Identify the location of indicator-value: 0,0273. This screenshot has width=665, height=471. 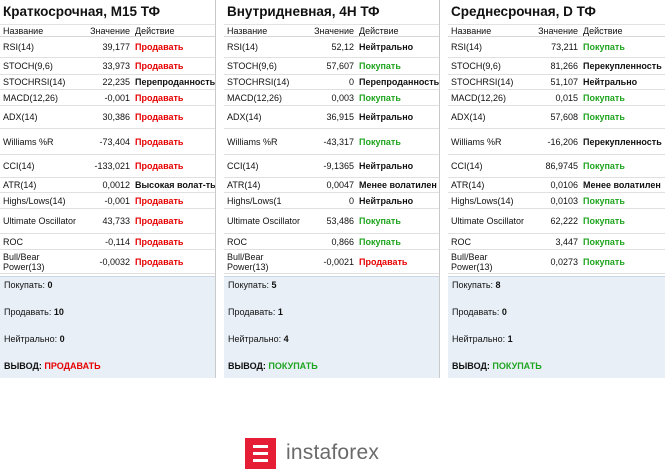
(564, 261).